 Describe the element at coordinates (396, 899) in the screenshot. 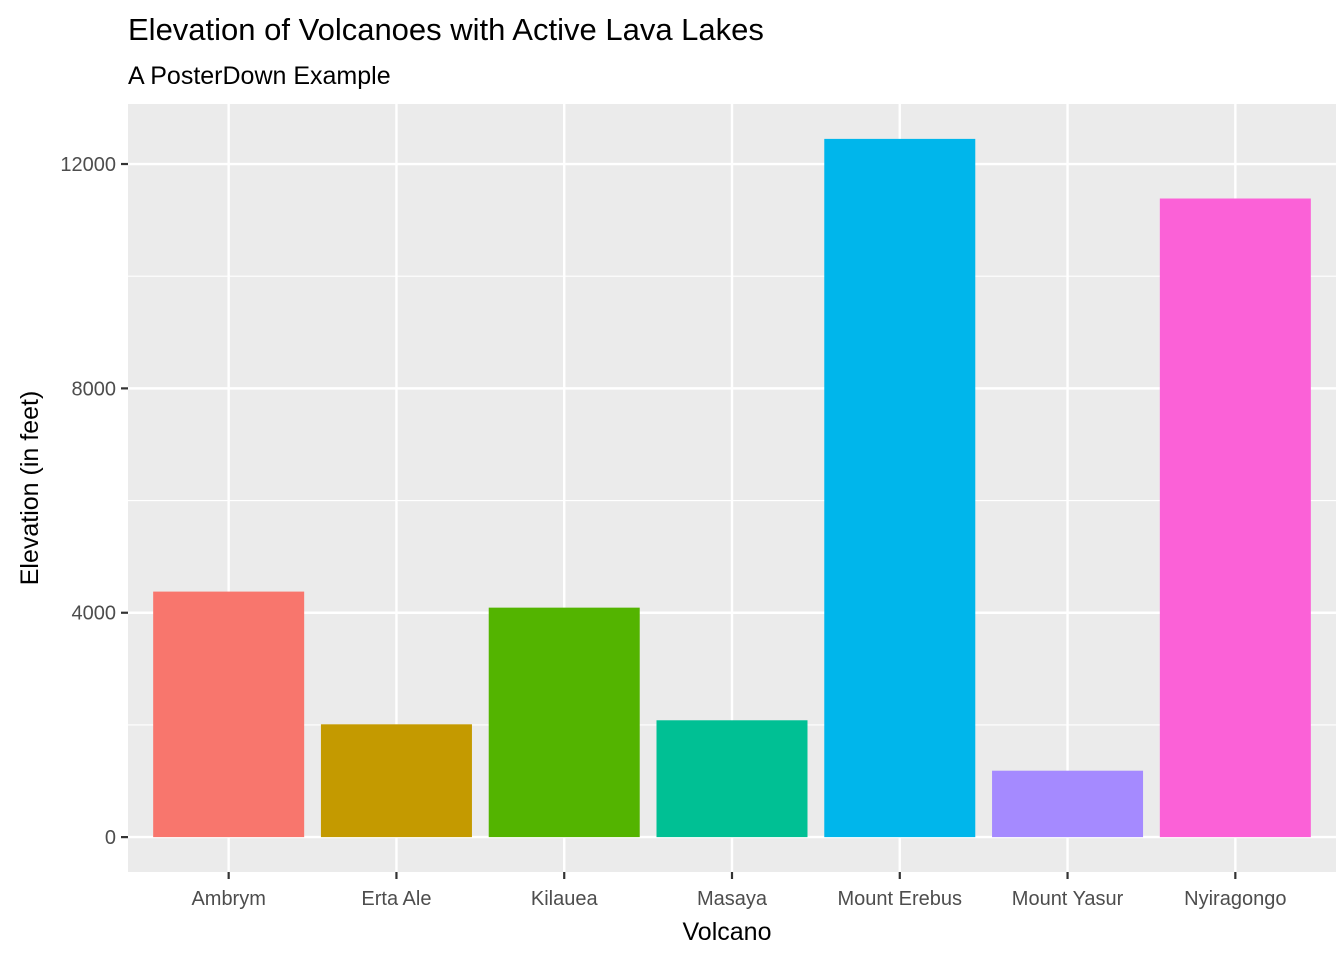

I see `x-tick-label: Erta Ale` at that location.